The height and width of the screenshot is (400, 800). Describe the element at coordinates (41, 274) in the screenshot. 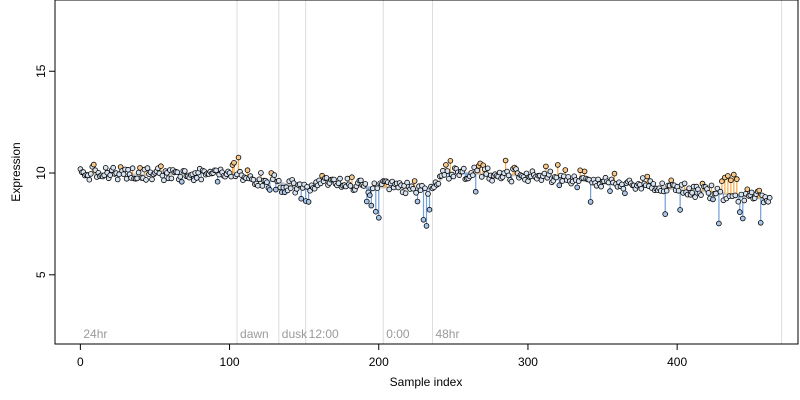

I see `y-tick-label: 5` at that location.